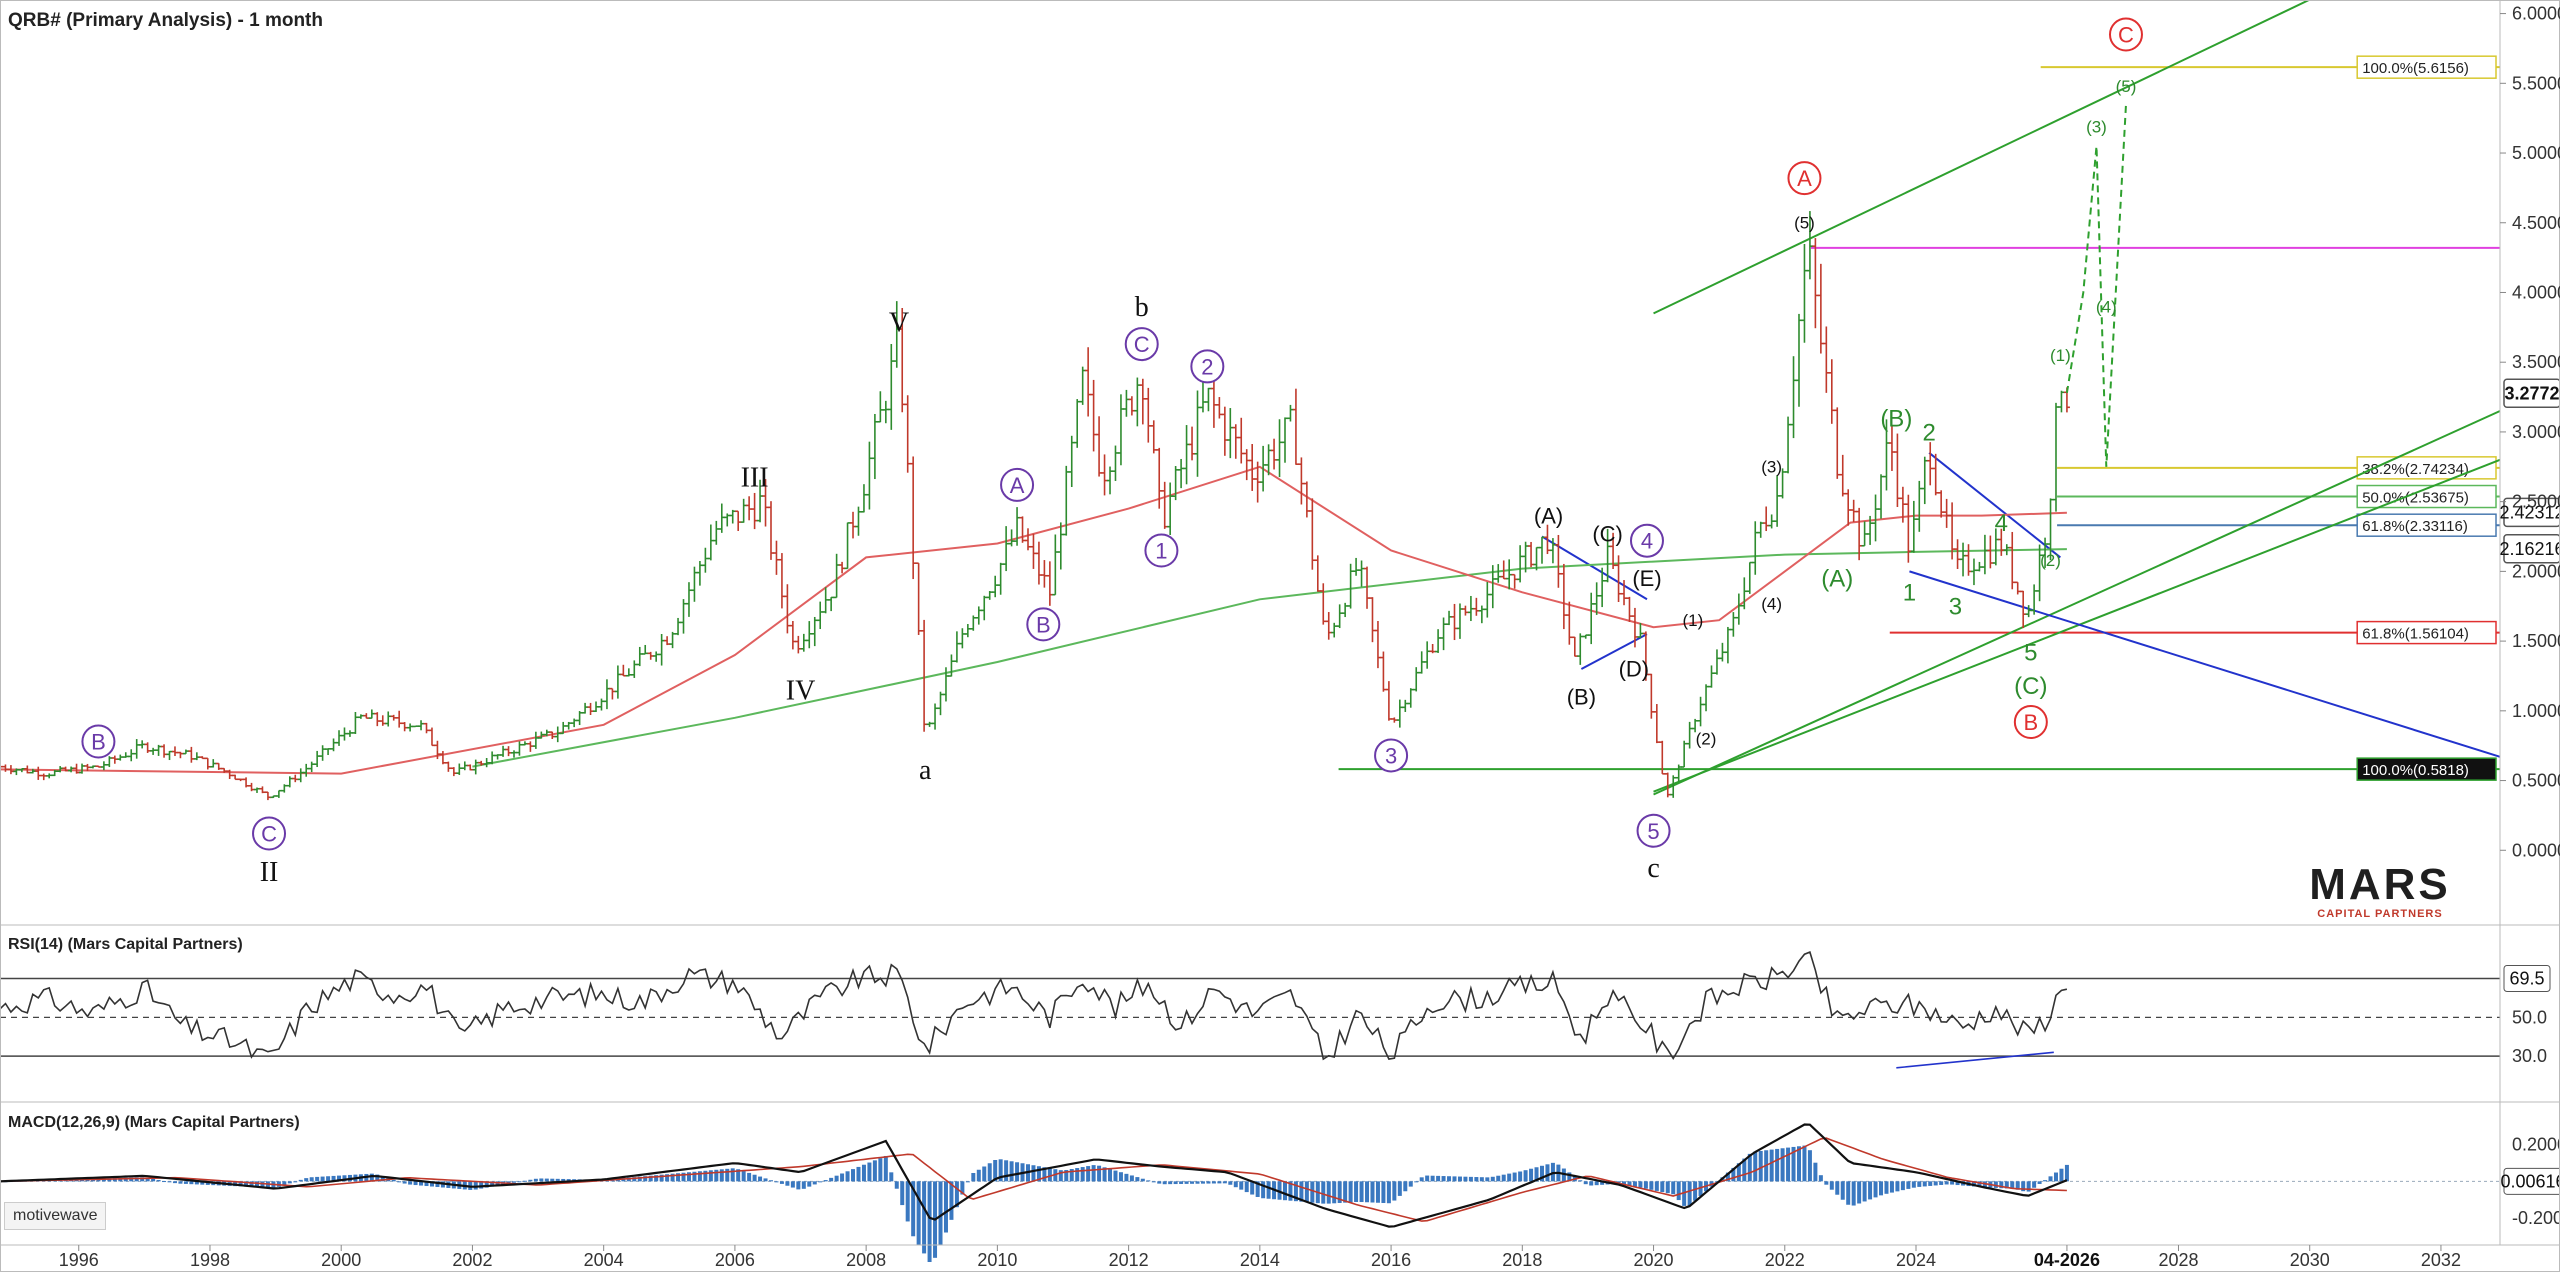 Image resolution: width=2560 pixels, height=1272 pixels. Describe the element at coordinates (2106, 306) in the screenshot. I see `wave-label: (4)` at that location.